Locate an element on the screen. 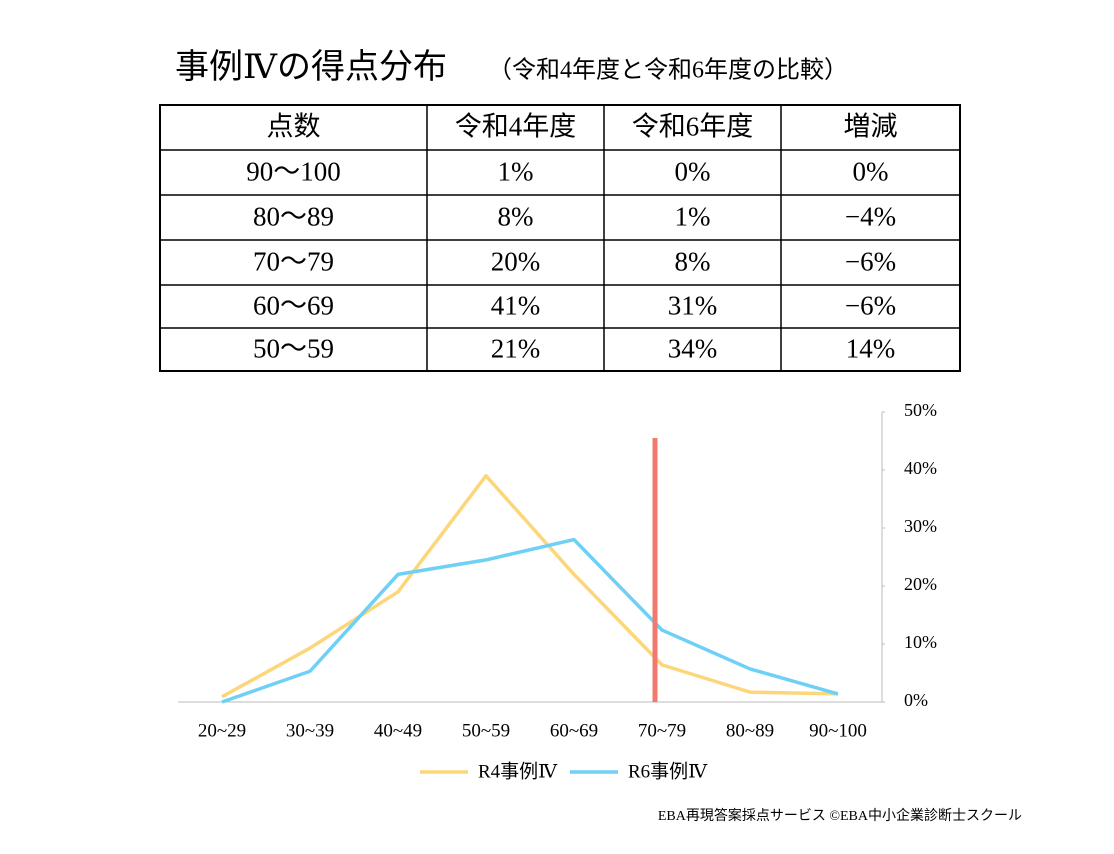 Image resolution: width=1114 pixels, height=854 pixels. x-tick-label: 50~59 is located at coordinates (486, 730).